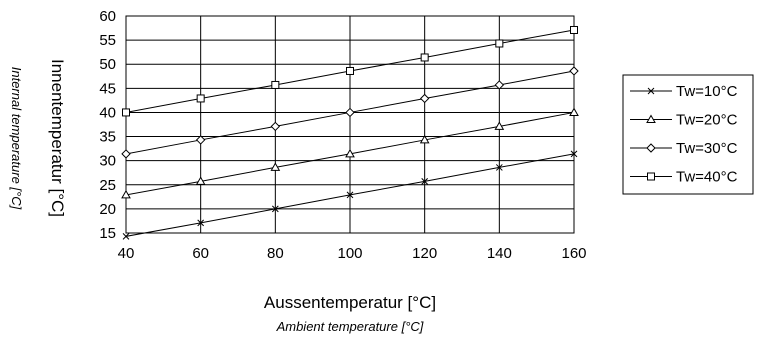 Image resolution: width=760 pixels, height=338 pixels. Describe the element at coordinates (107, 40) in the screenshot. I see `y-tick-label: 55` at that location.